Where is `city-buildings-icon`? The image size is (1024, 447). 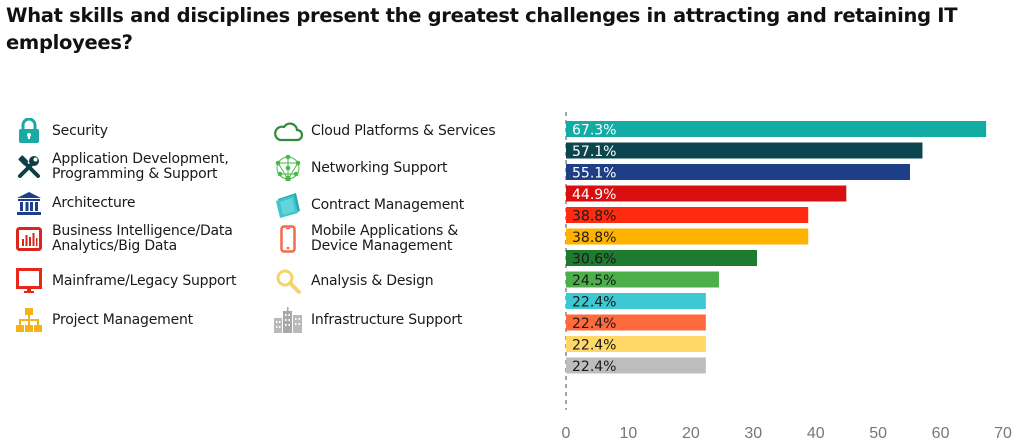 city-buildings-icon is located at coordinates (288, 320).